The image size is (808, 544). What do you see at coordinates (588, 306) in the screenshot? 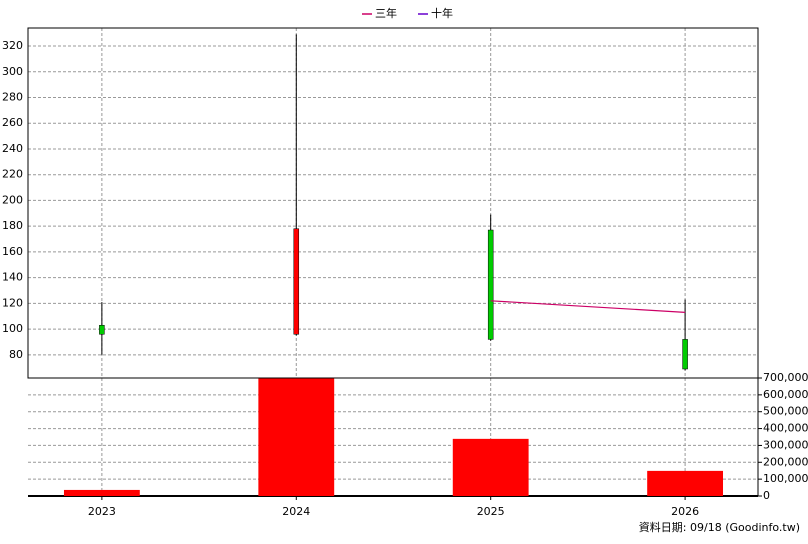
I see `line-series` at bounding box center [588, 306].